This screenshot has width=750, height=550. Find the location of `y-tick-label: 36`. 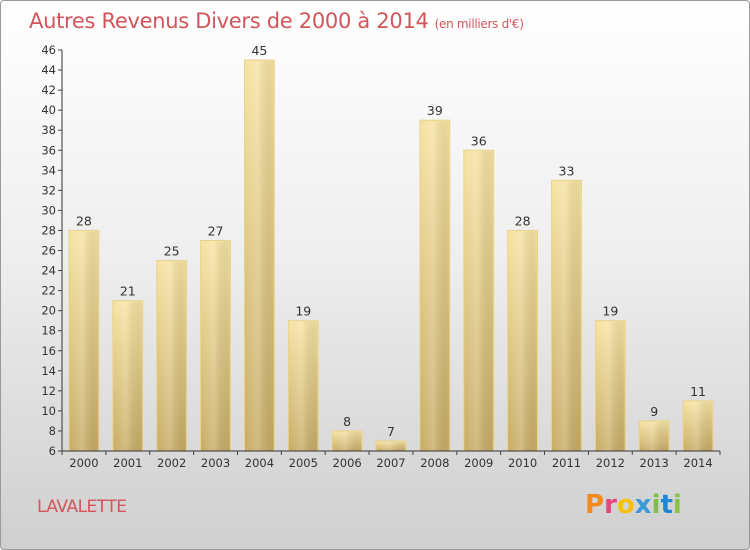

y-tick-label: 36 is located at coordinates (48, 150).